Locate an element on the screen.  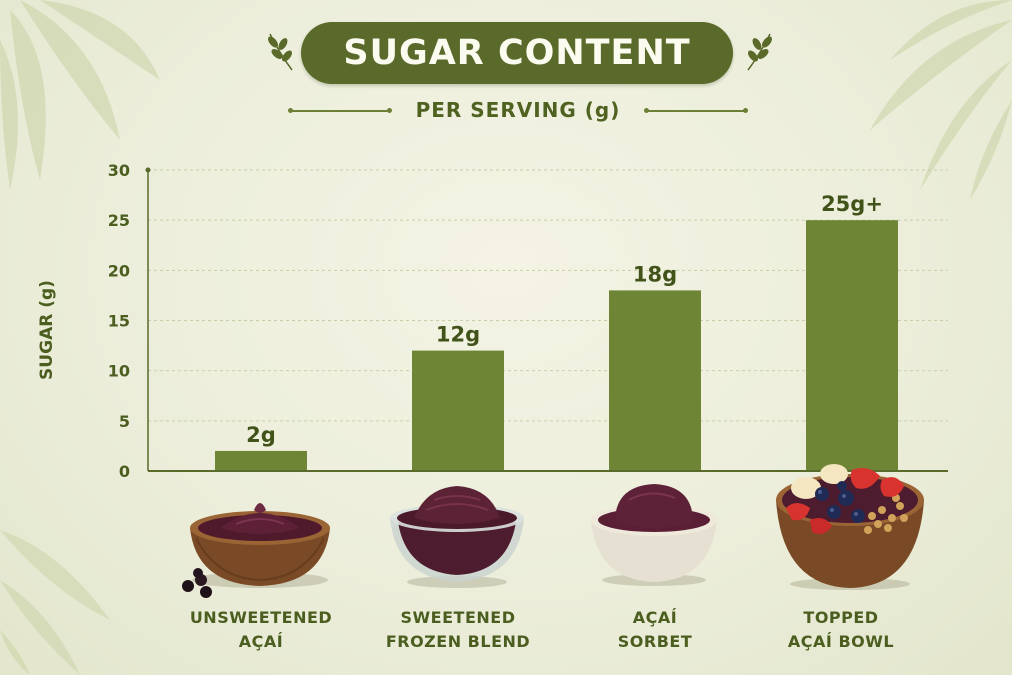
category-label-sorbet: AÇAÍ SORBET is located at coordinates (655, 630).